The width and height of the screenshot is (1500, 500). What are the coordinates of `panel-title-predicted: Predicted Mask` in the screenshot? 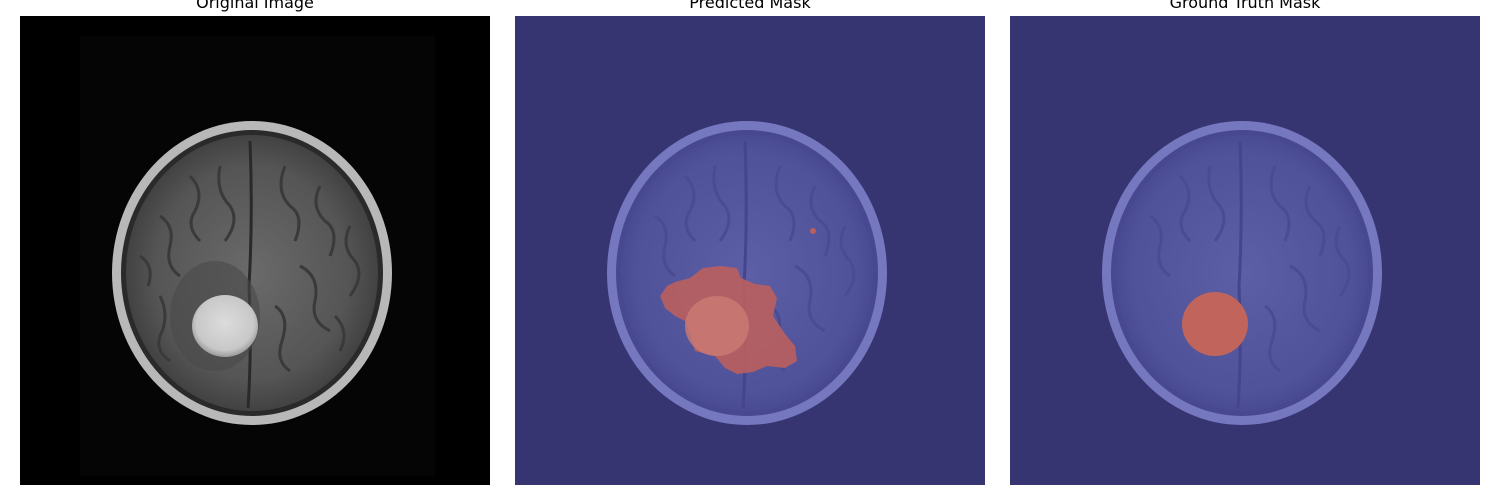 It's located at (750, 6).